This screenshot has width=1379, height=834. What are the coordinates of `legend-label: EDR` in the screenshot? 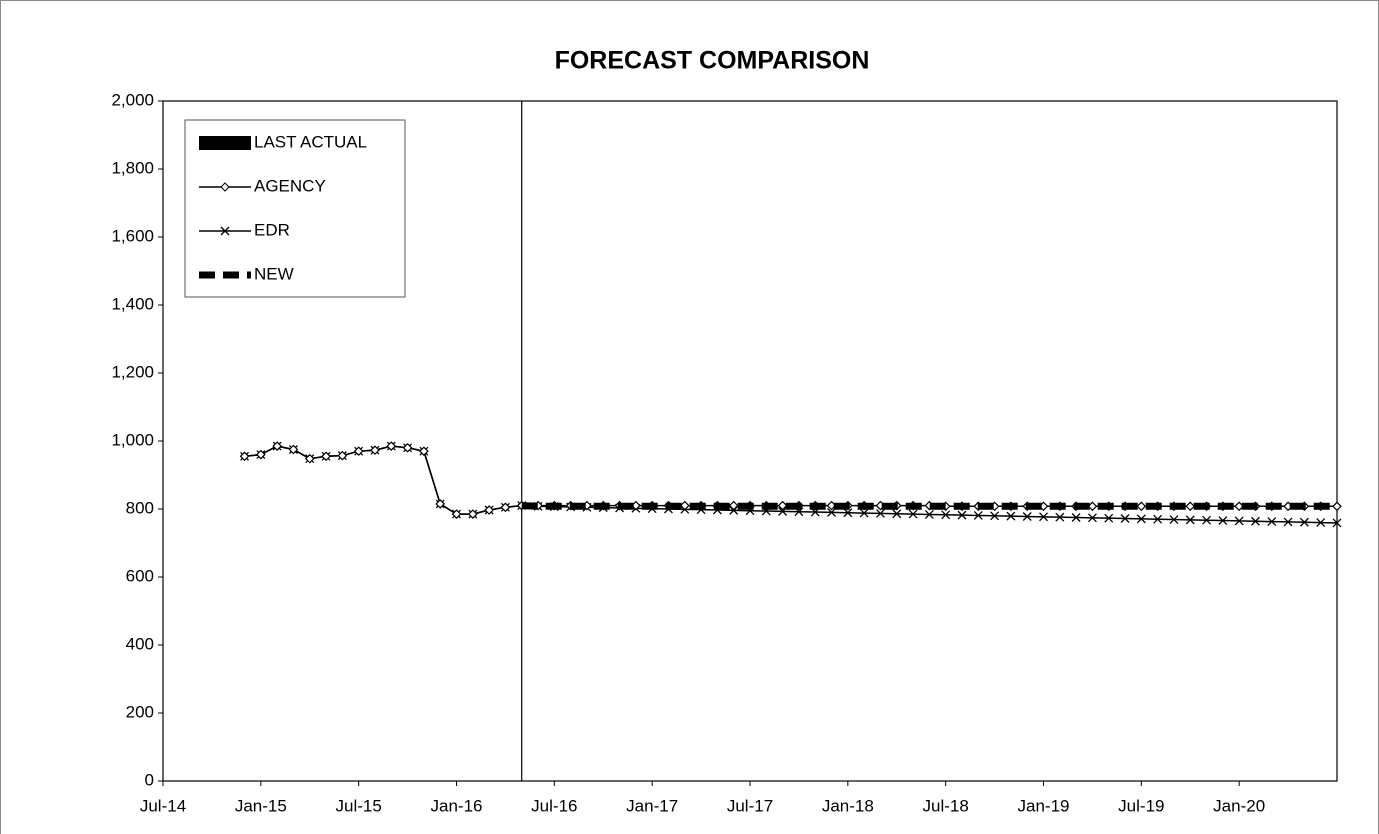 It's located at (272, 229).